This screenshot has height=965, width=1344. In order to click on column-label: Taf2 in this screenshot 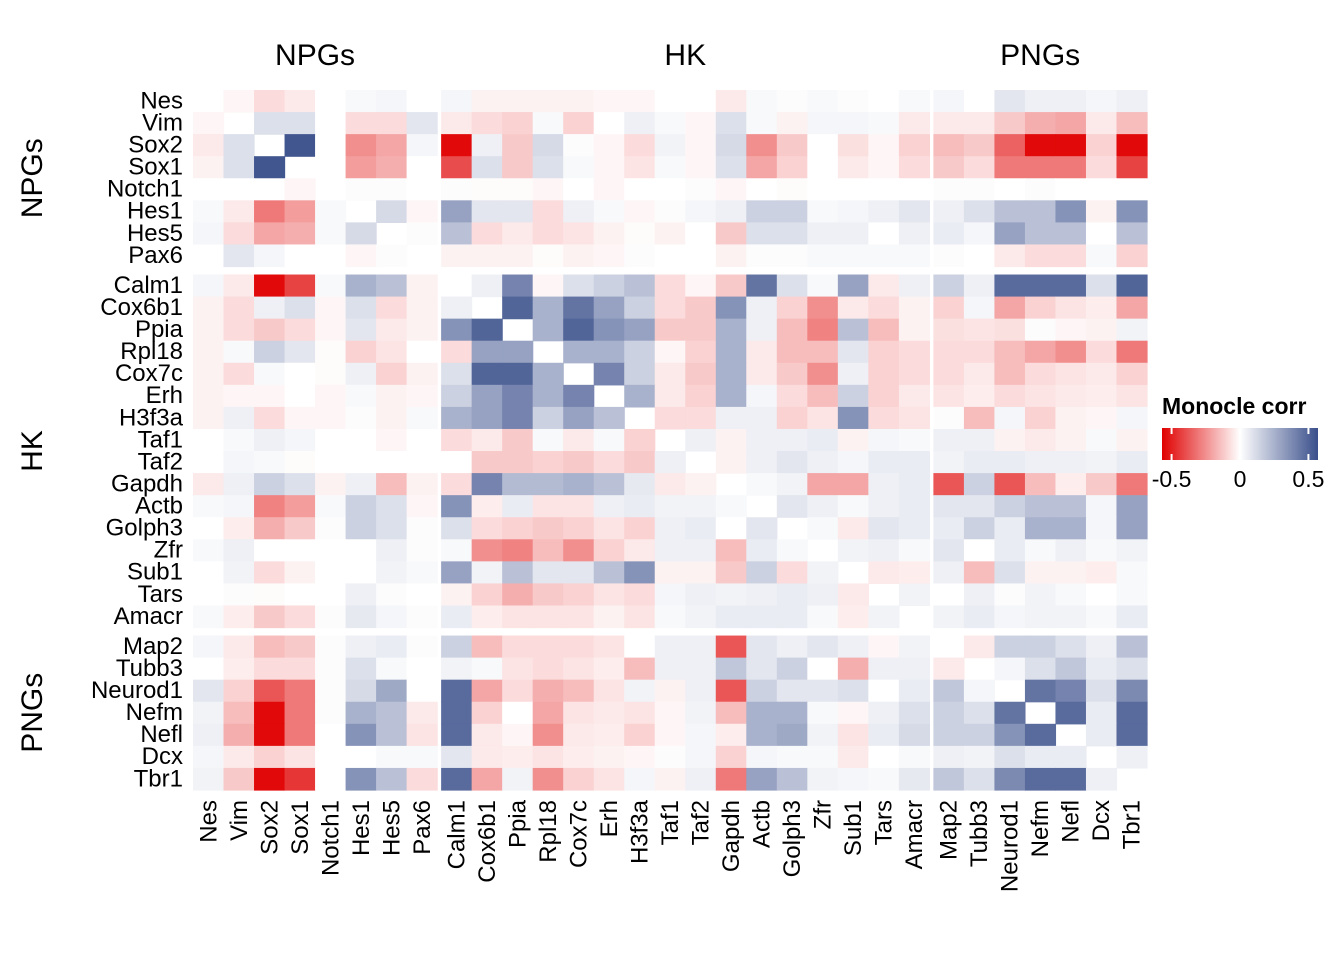, I will do `click(701, 822)`.